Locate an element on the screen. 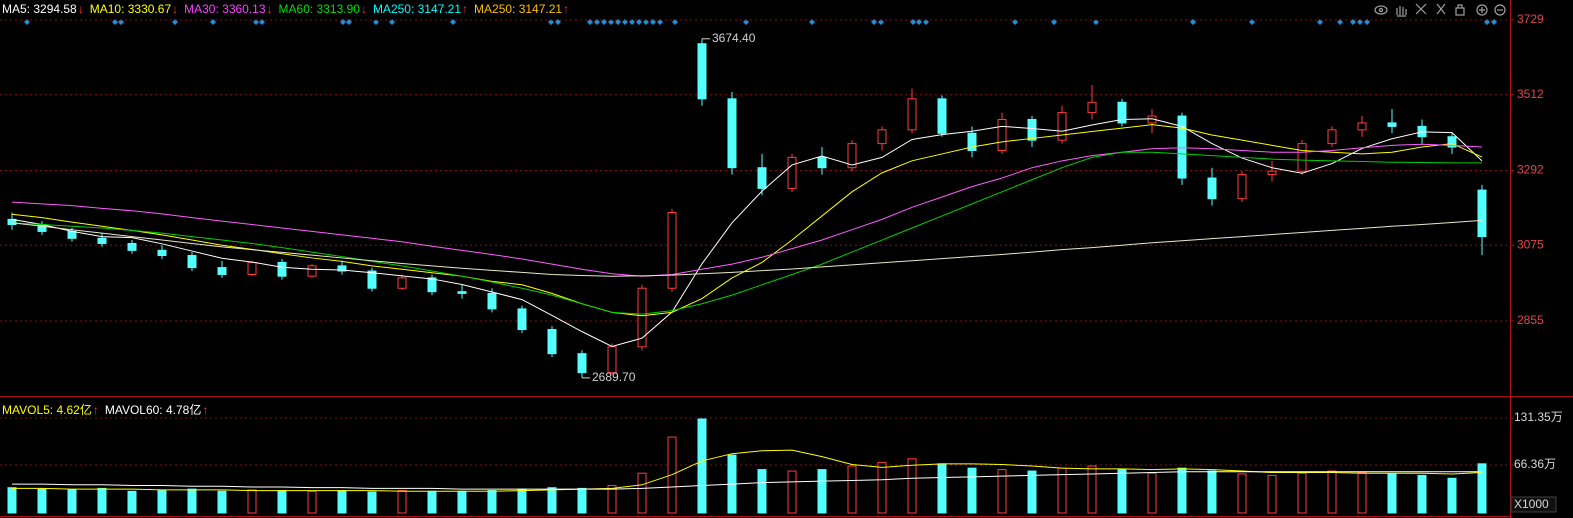  y-tick-label: 3512 is located at coordinates (1530, 94).